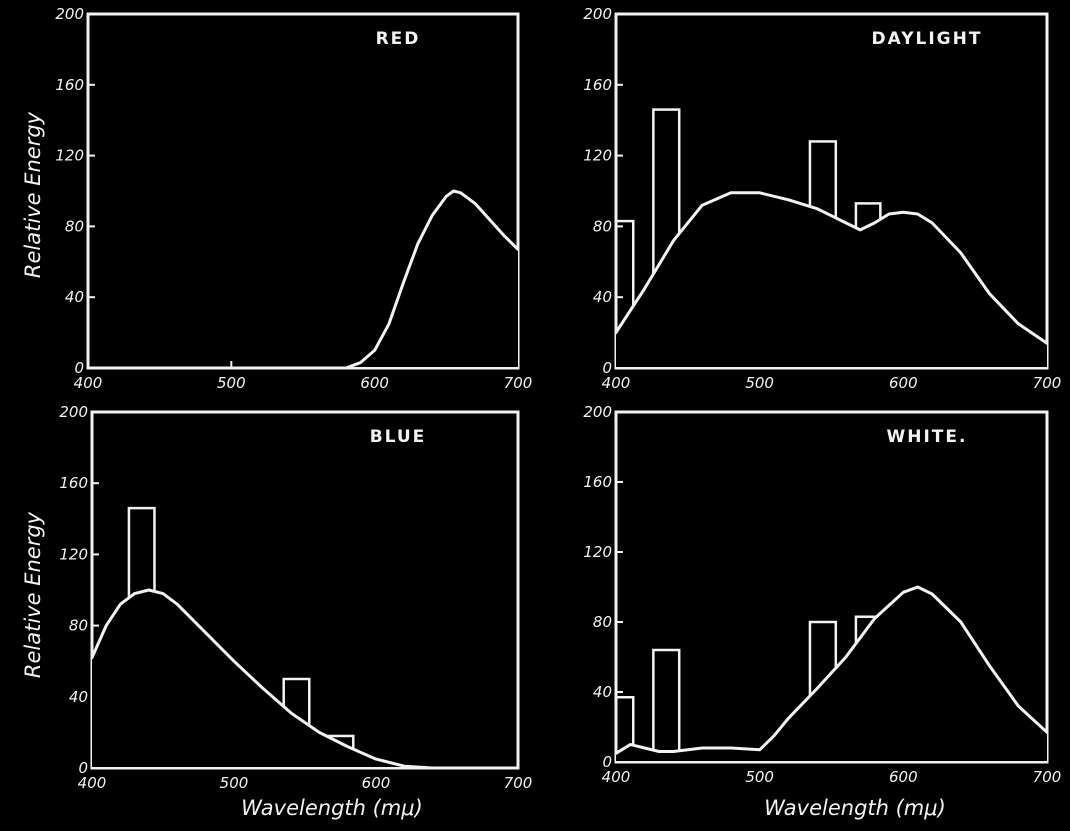 The width and height of the screenshot is (1070, 831). I want to click on x-axis-label-right: Wavelength (mμ), so click(855, 808).